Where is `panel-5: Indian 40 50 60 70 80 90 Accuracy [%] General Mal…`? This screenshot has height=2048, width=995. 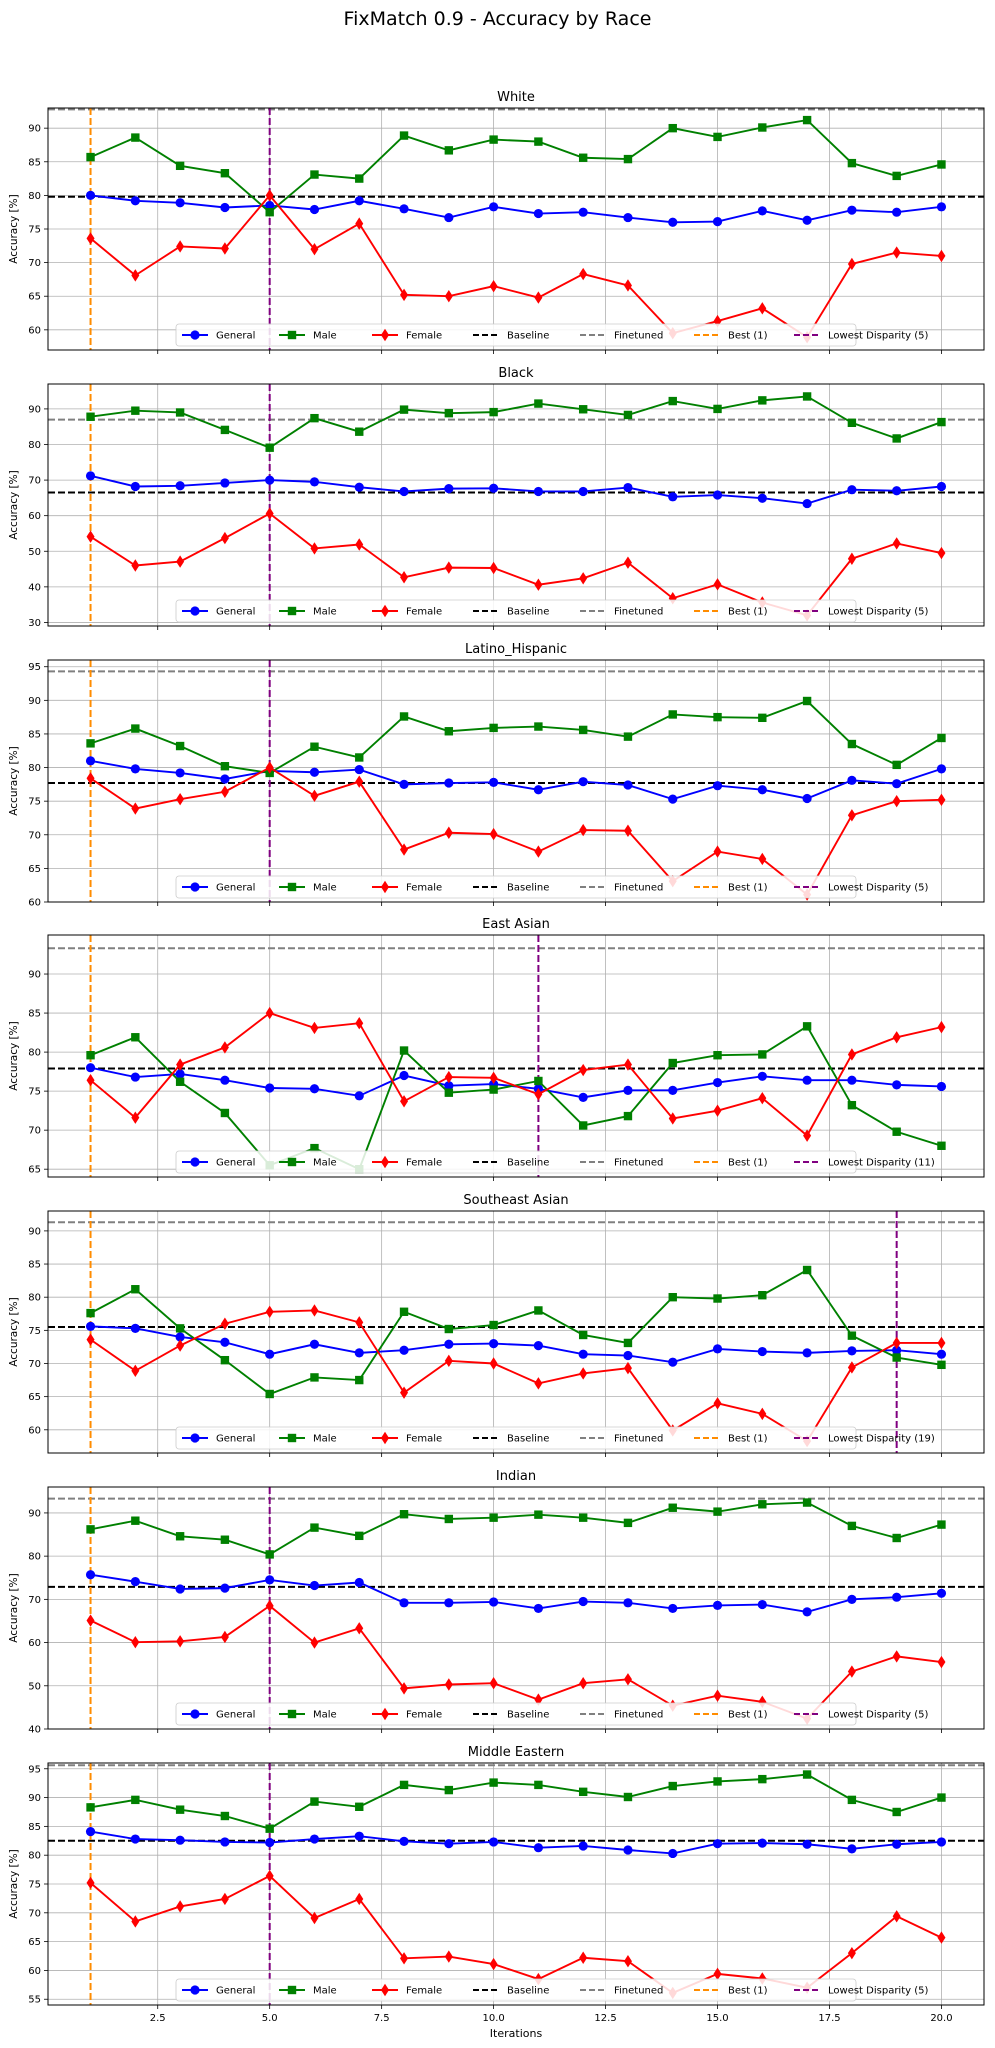
panel-5: Indian 40 50 60 70 80 90 Accuracy [%] General Mal… is located at coordinates (496, 1602).